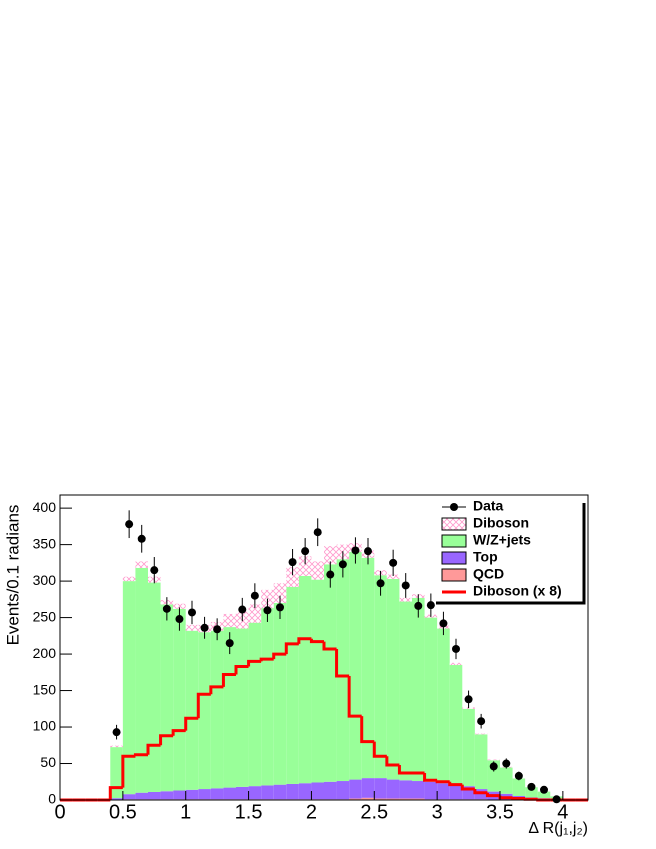 The width and height of the screenshot is (656, 849). What do you see at coordinates (45, 616) in the screenshot?
I see `y-tick-label: 250` at bounding box center [45, 616].